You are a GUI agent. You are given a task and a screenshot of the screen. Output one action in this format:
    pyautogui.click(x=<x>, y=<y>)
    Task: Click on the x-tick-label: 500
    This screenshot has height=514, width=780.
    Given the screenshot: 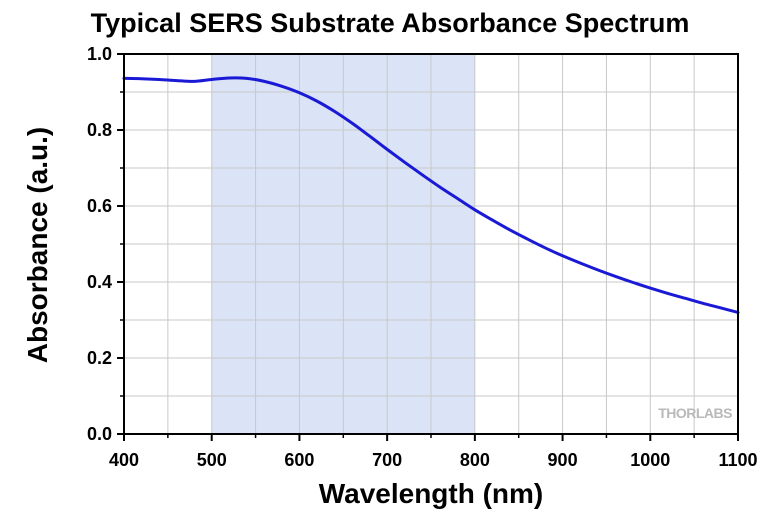 What is the action you would take?
    pyautogui.click(x=212, y=460)
    